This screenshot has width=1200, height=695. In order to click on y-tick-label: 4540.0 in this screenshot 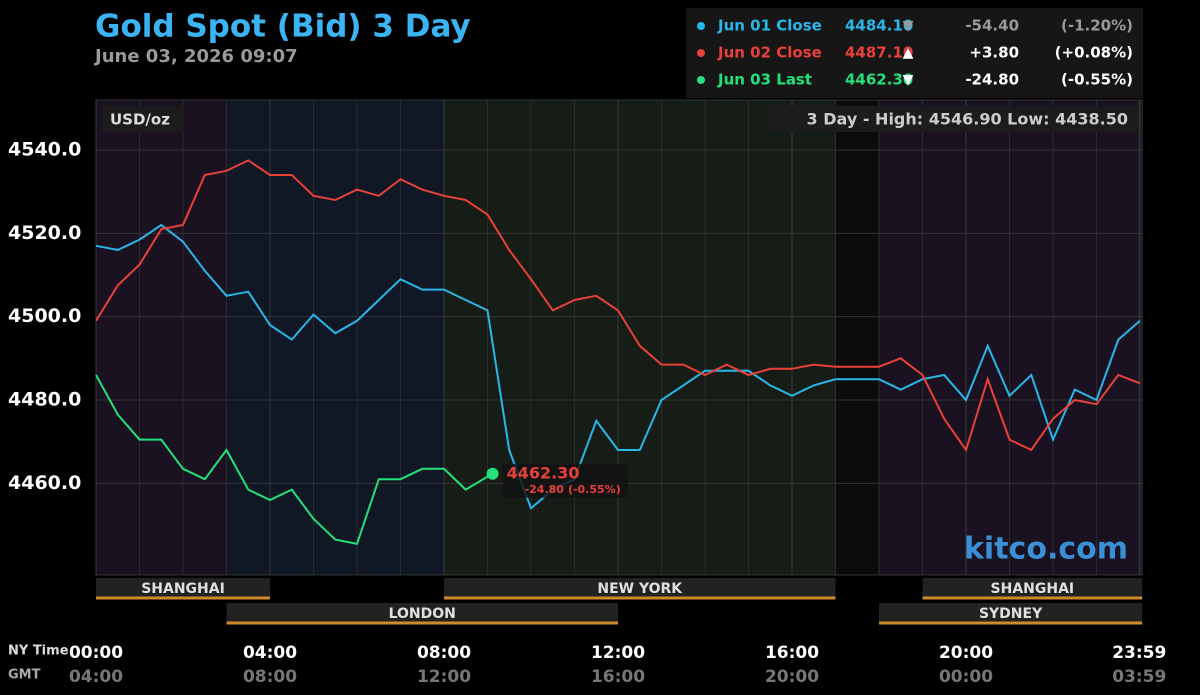, I will do `click(44, 150)`.